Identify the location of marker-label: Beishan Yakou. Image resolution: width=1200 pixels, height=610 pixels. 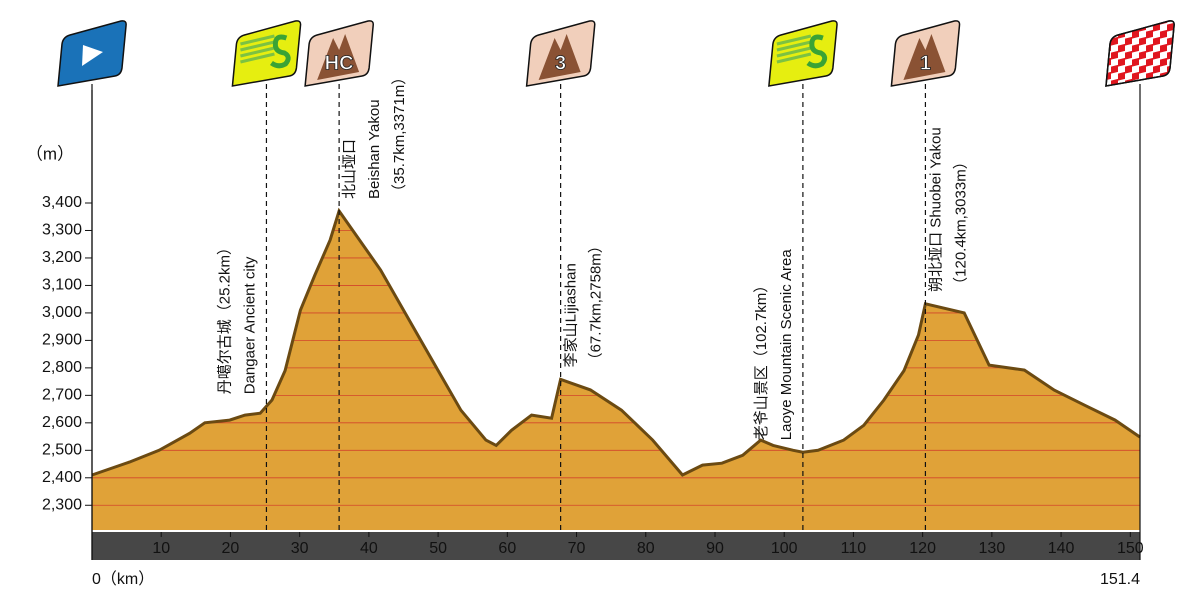
(374, 149).